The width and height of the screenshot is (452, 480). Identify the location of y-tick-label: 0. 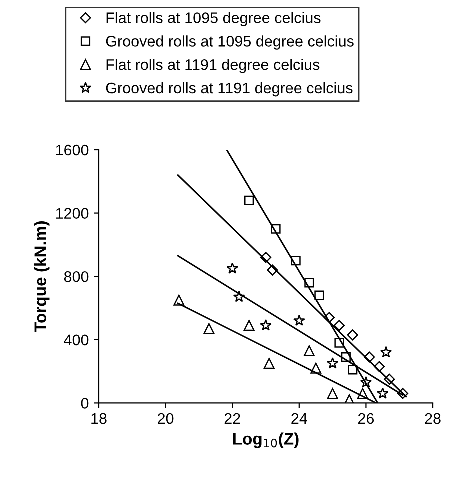
(85, 403).